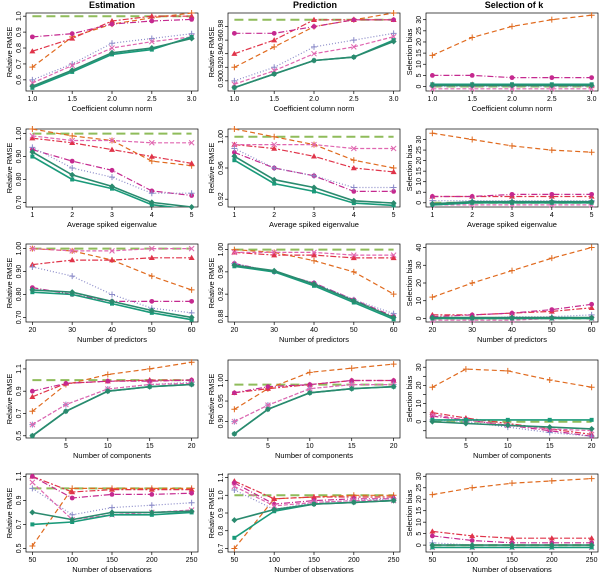 The image size is (606, 582). What do you see at coordinates (192, 99) in the screenshot?
I see `x-tick-label: 3.0` at bounding box center [192, 99].